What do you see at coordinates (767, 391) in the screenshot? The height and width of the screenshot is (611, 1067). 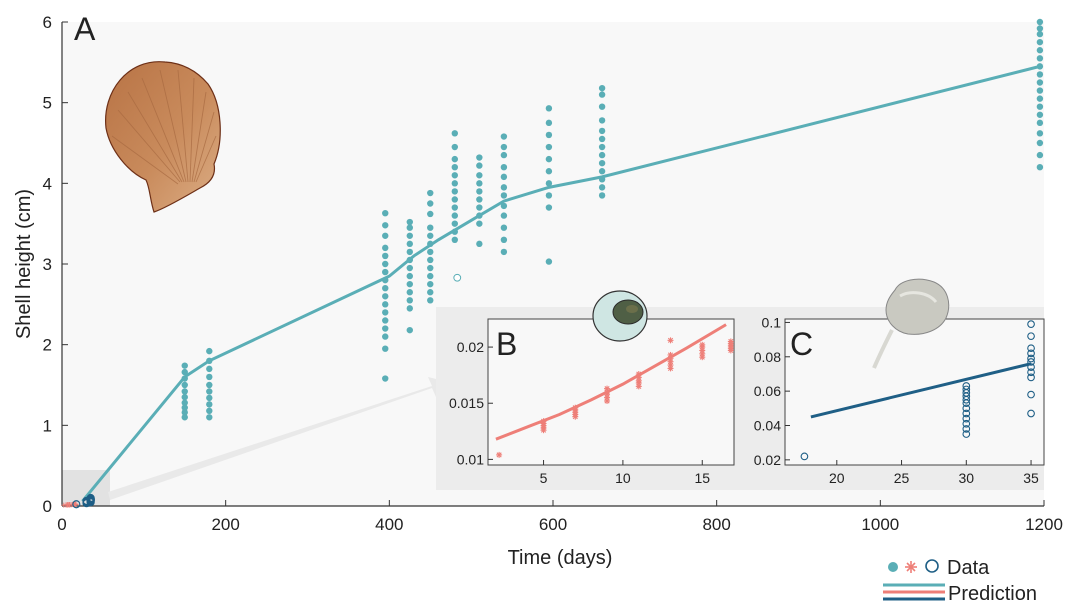 I see `inset-y-tick-label: 0.06` at bounding box center [767, 391].